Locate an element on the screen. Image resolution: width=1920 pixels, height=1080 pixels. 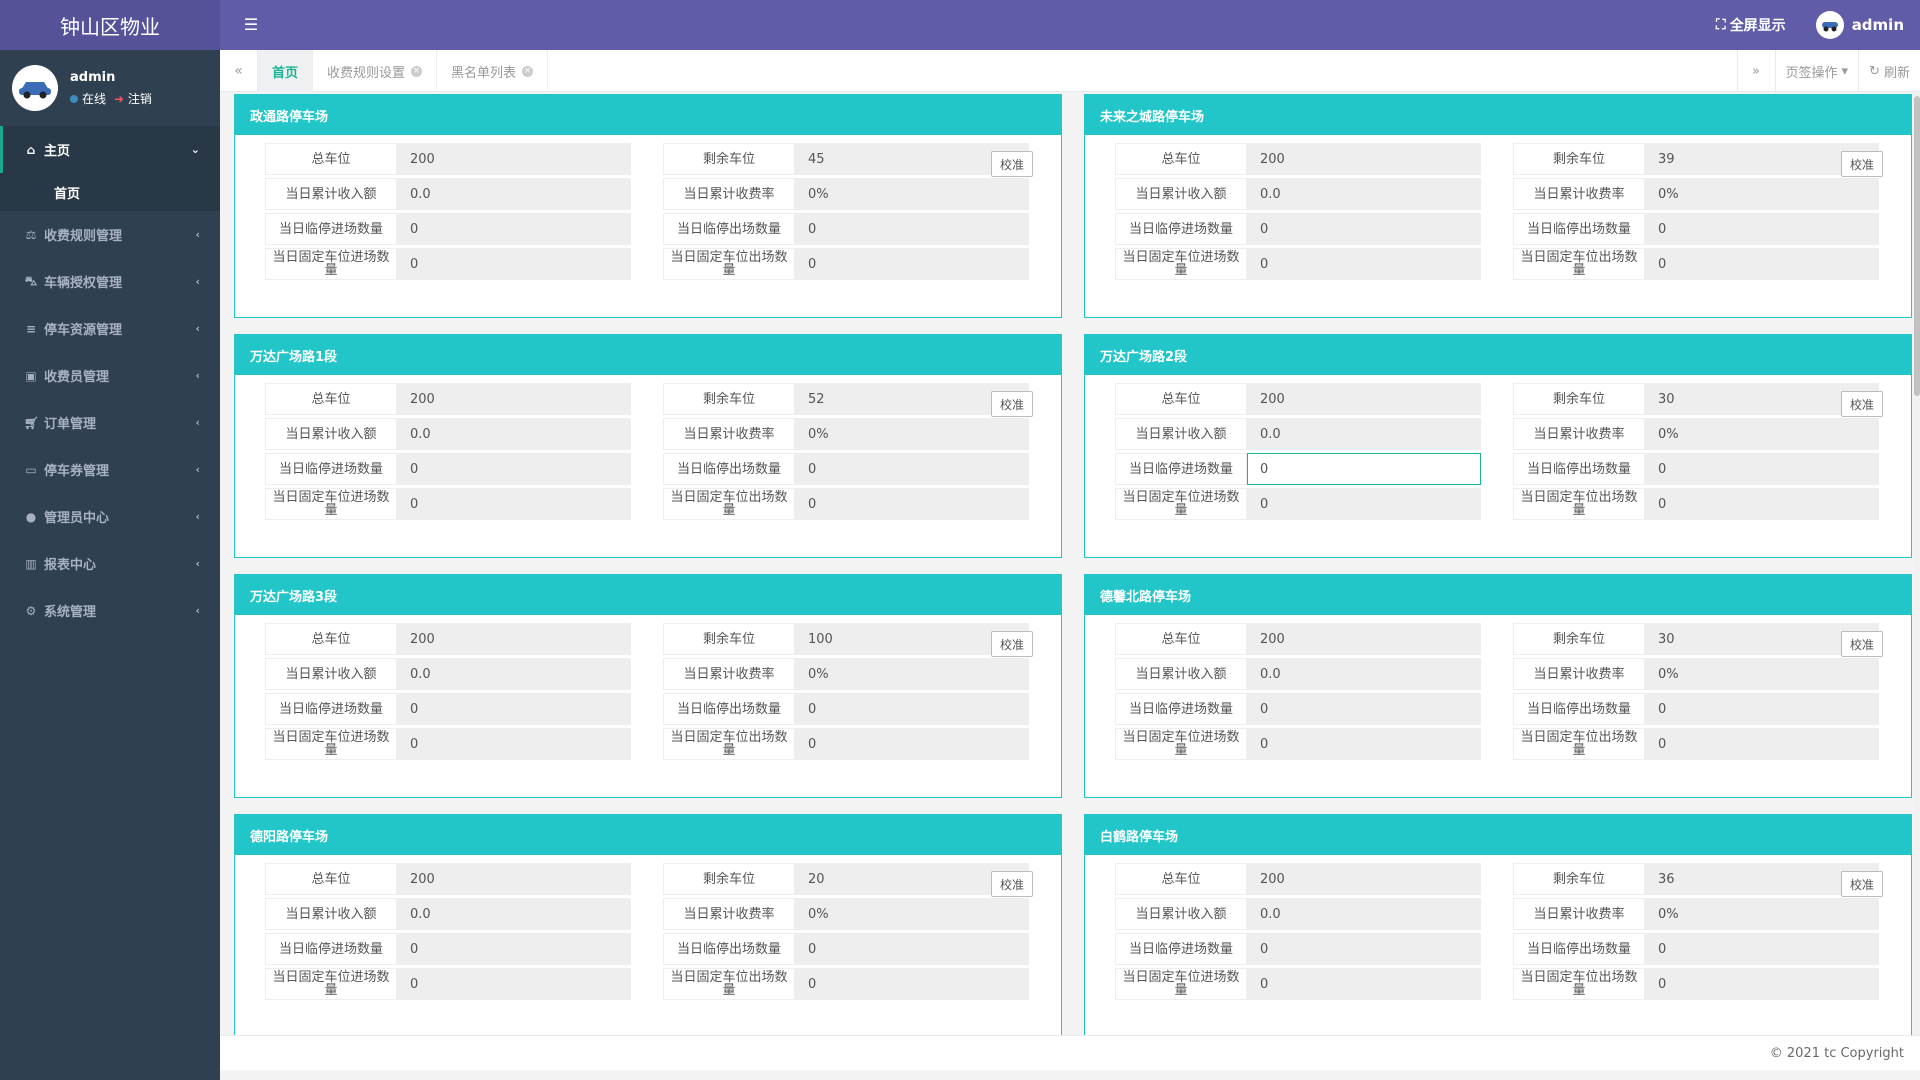
tab-blacklist: 黑名单列表 × is located at coordinates (493, 71).